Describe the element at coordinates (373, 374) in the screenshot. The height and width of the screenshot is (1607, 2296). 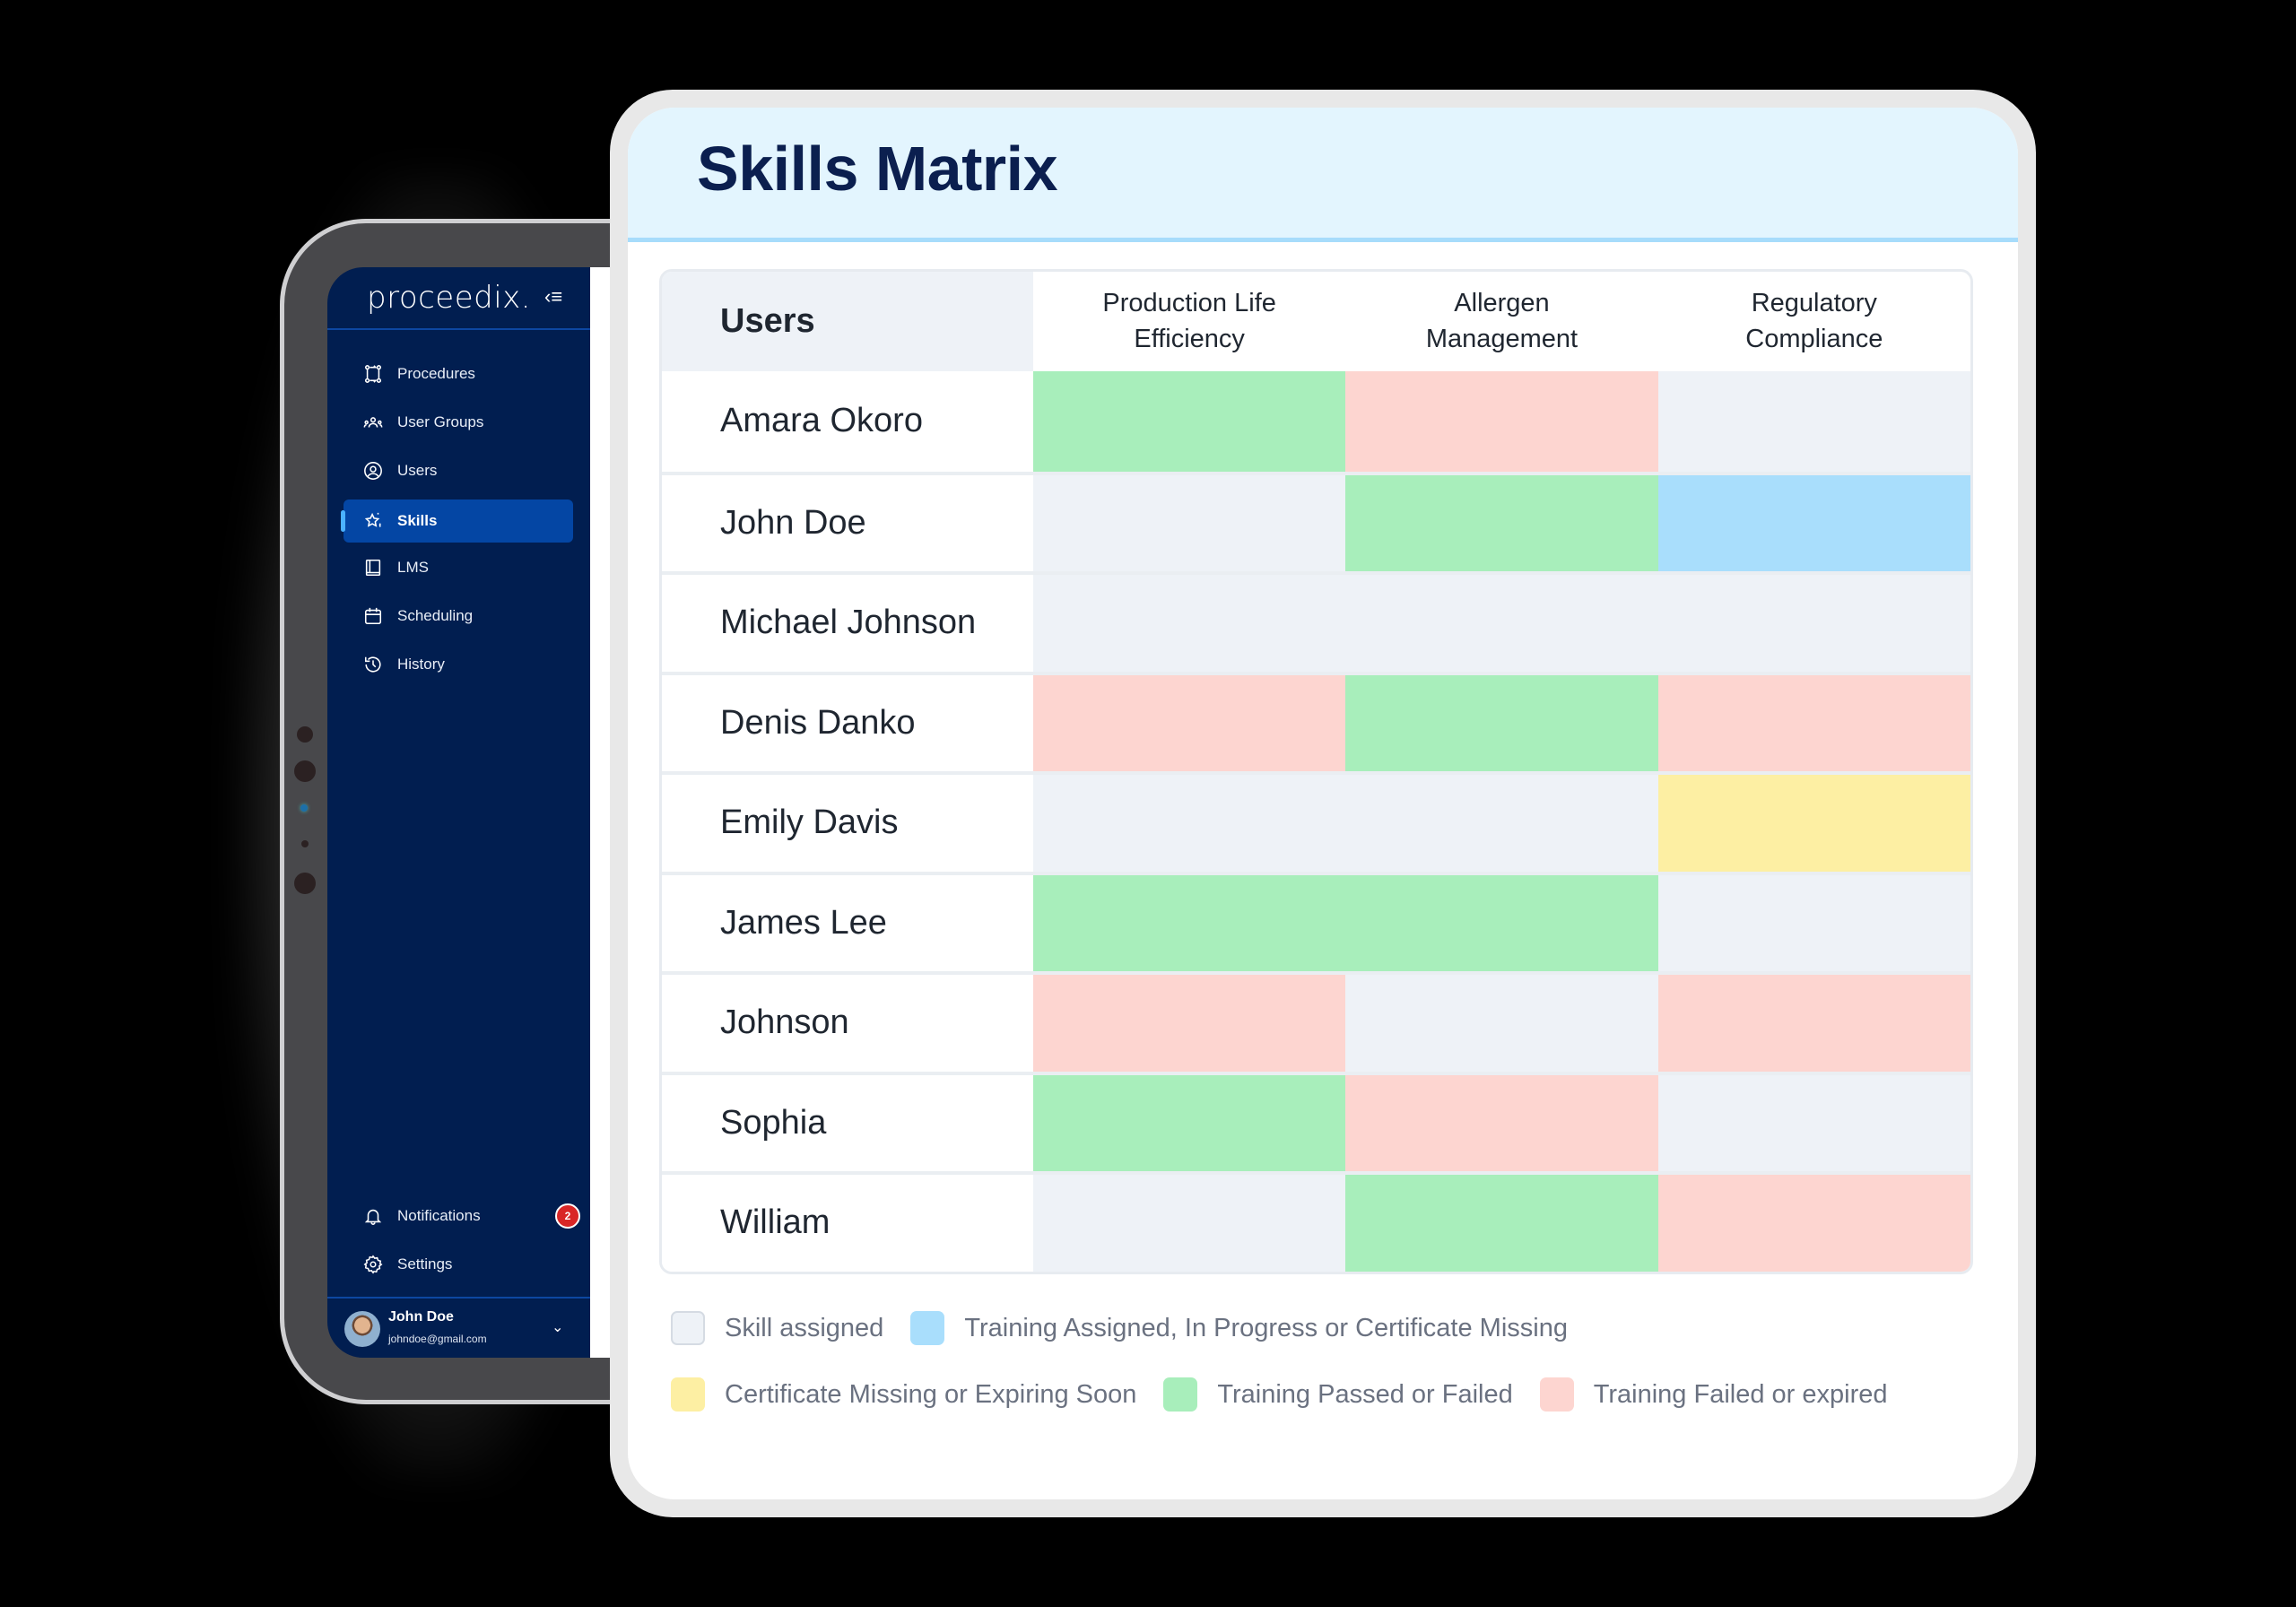
I see `procedures-icon` at that location.